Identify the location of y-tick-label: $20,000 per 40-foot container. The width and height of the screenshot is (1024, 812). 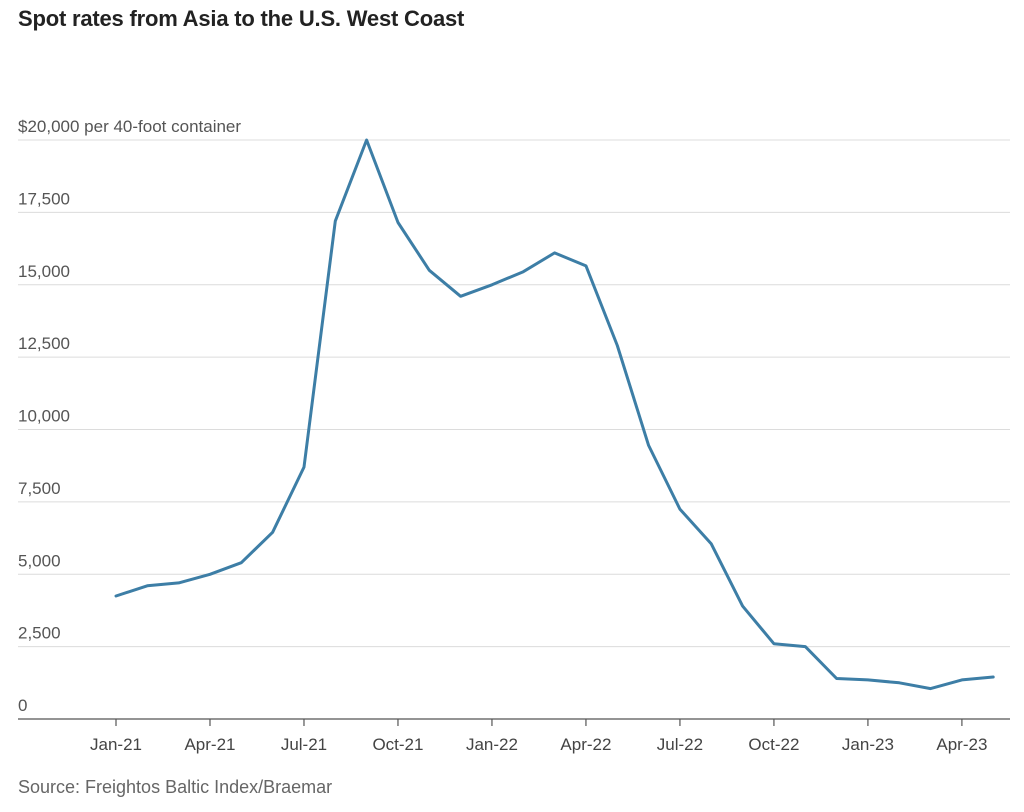
(129, 126).